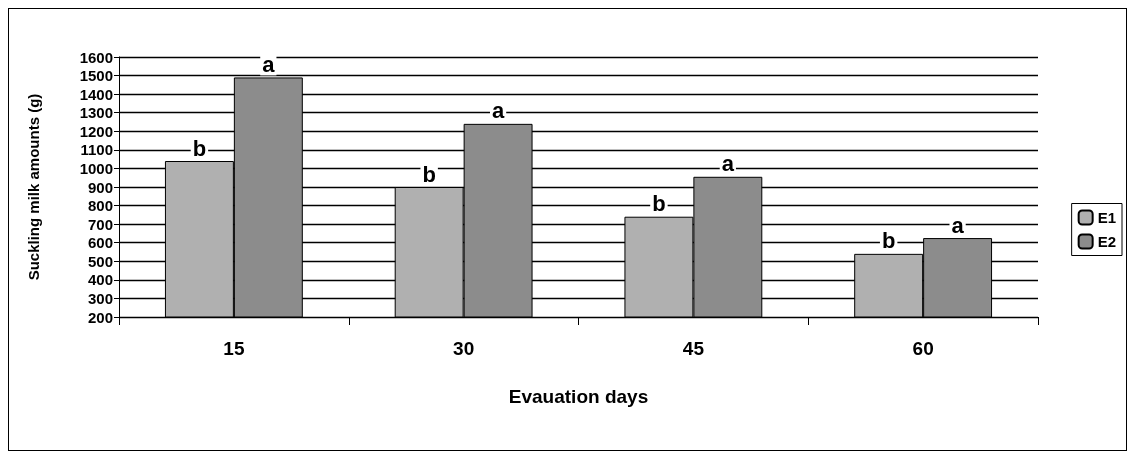  Describe the element at coordinates (923, 348) in the screenshot. I see `x-tick-label: 60` at that location.